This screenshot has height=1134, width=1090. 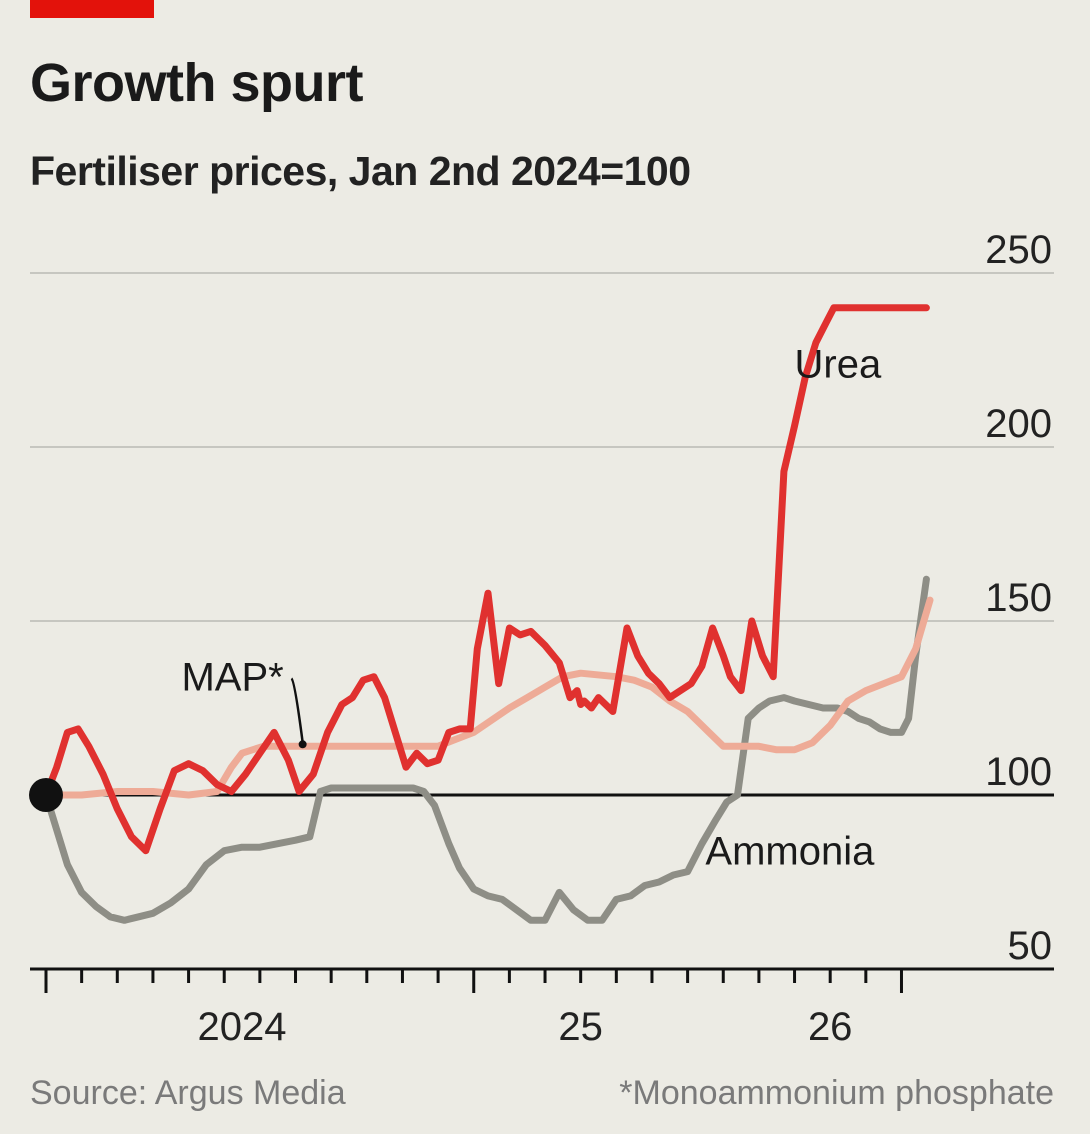 I want to click on series-label-map: MAP*, so click(x=232, y=678).